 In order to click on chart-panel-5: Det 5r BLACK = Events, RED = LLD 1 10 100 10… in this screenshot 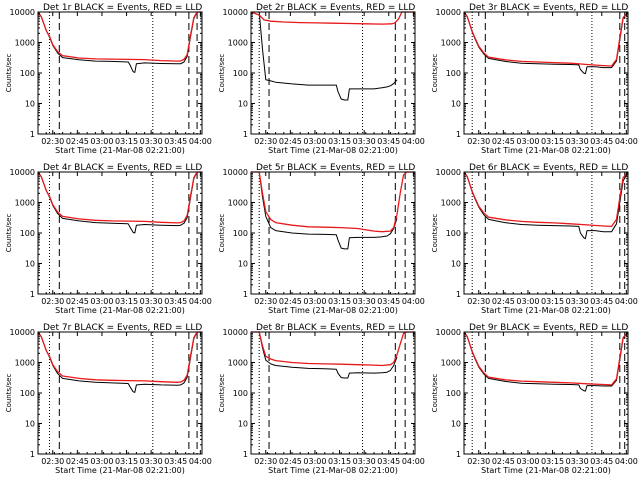, I will do `click(321, 239)`.